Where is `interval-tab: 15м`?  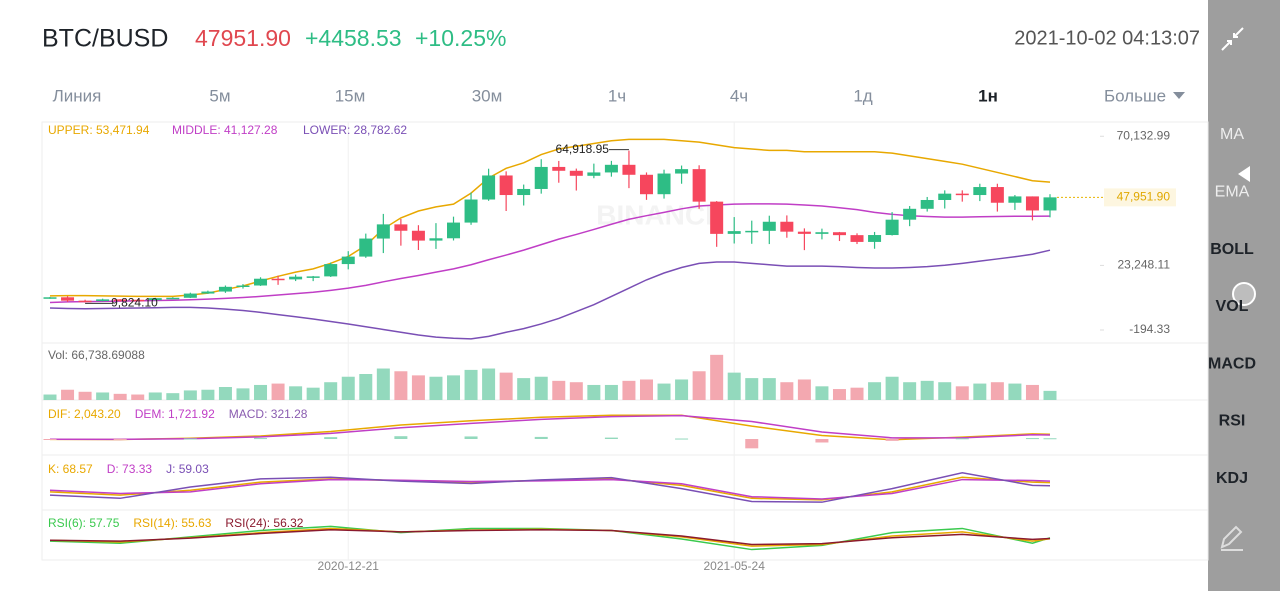
interval-tab: 15м is located at coordinates (350, 95).